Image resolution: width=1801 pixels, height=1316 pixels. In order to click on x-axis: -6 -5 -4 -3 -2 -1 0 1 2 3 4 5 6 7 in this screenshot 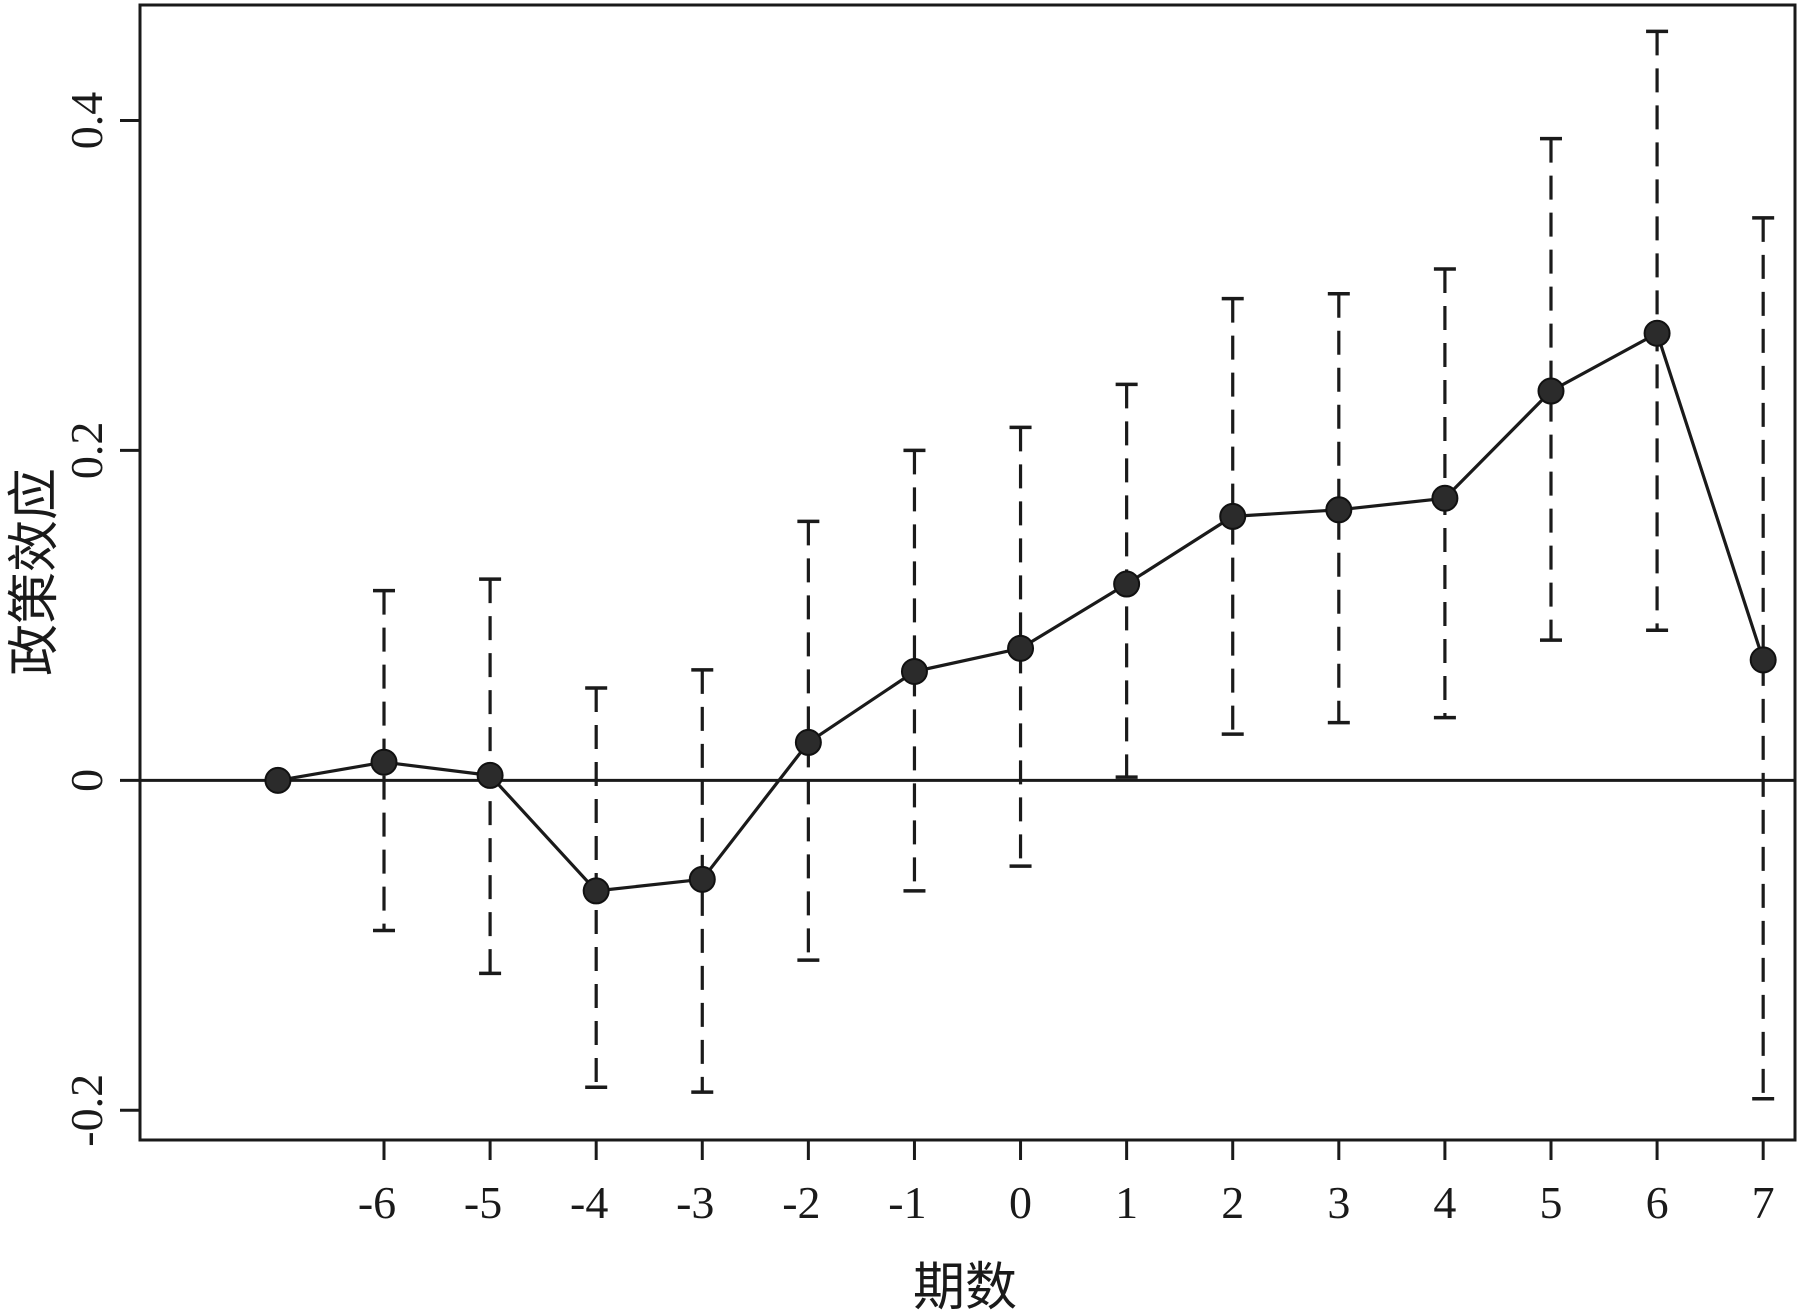, I will do `click(1066, 1184)`.